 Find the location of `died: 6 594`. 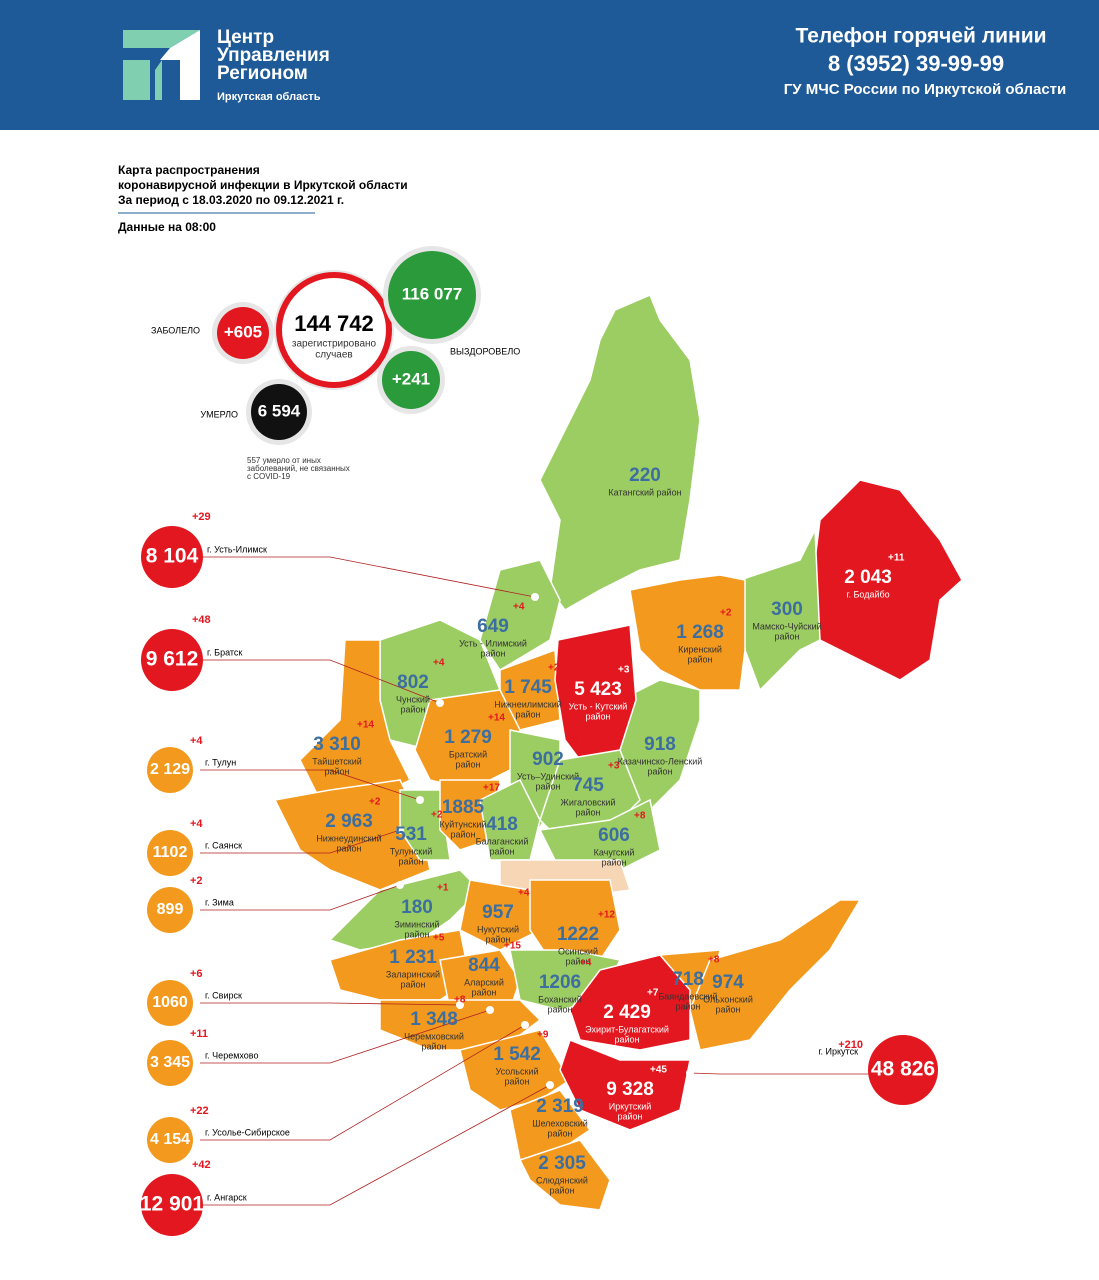

died: 6 594 is located at coordinates (279, 410).